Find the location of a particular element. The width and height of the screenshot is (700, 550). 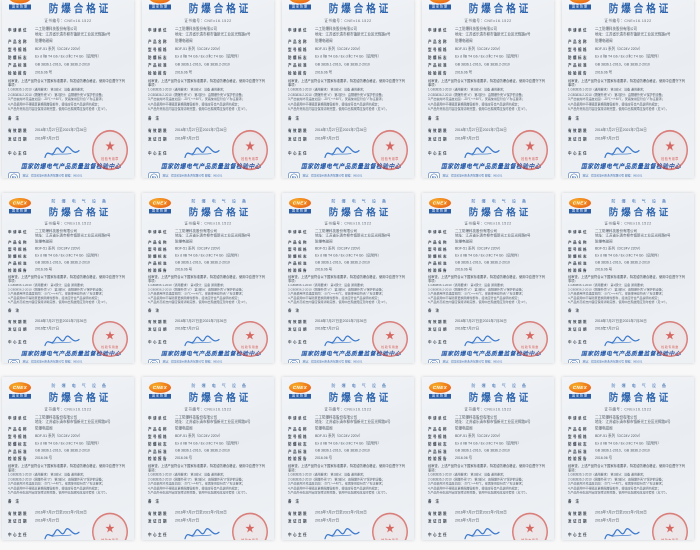

field-row-model: 型号规格 BDF-51 系列（DC24V 220V） is located at coordinates (488, 50).